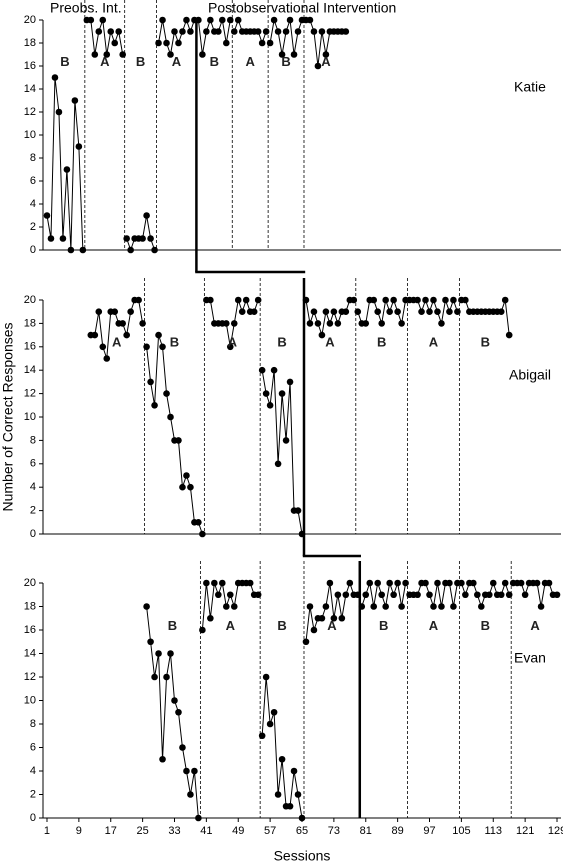 The width and height of the screenshot is (563, 866). What do you see at coordinates (525, 831) in the screenshot?
I see `x-tick-label: 121` at bounding box center [525, 831].